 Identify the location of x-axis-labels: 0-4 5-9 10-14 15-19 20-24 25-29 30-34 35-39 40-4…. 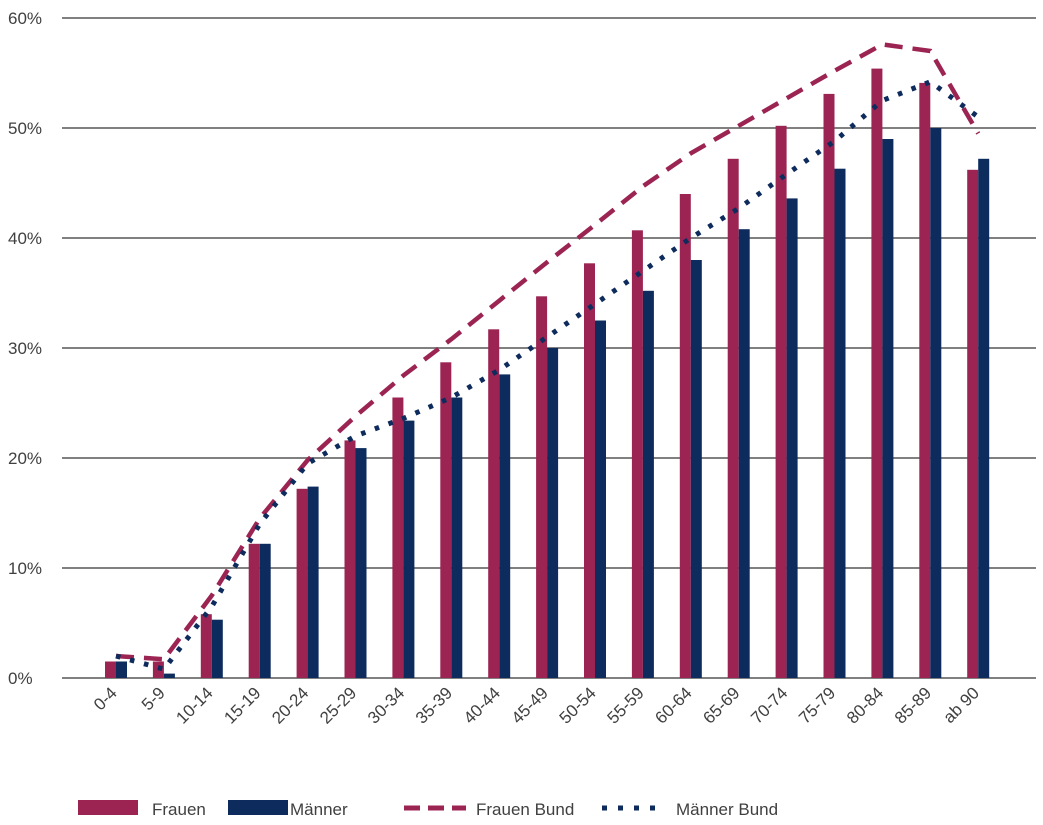
(536, 705).